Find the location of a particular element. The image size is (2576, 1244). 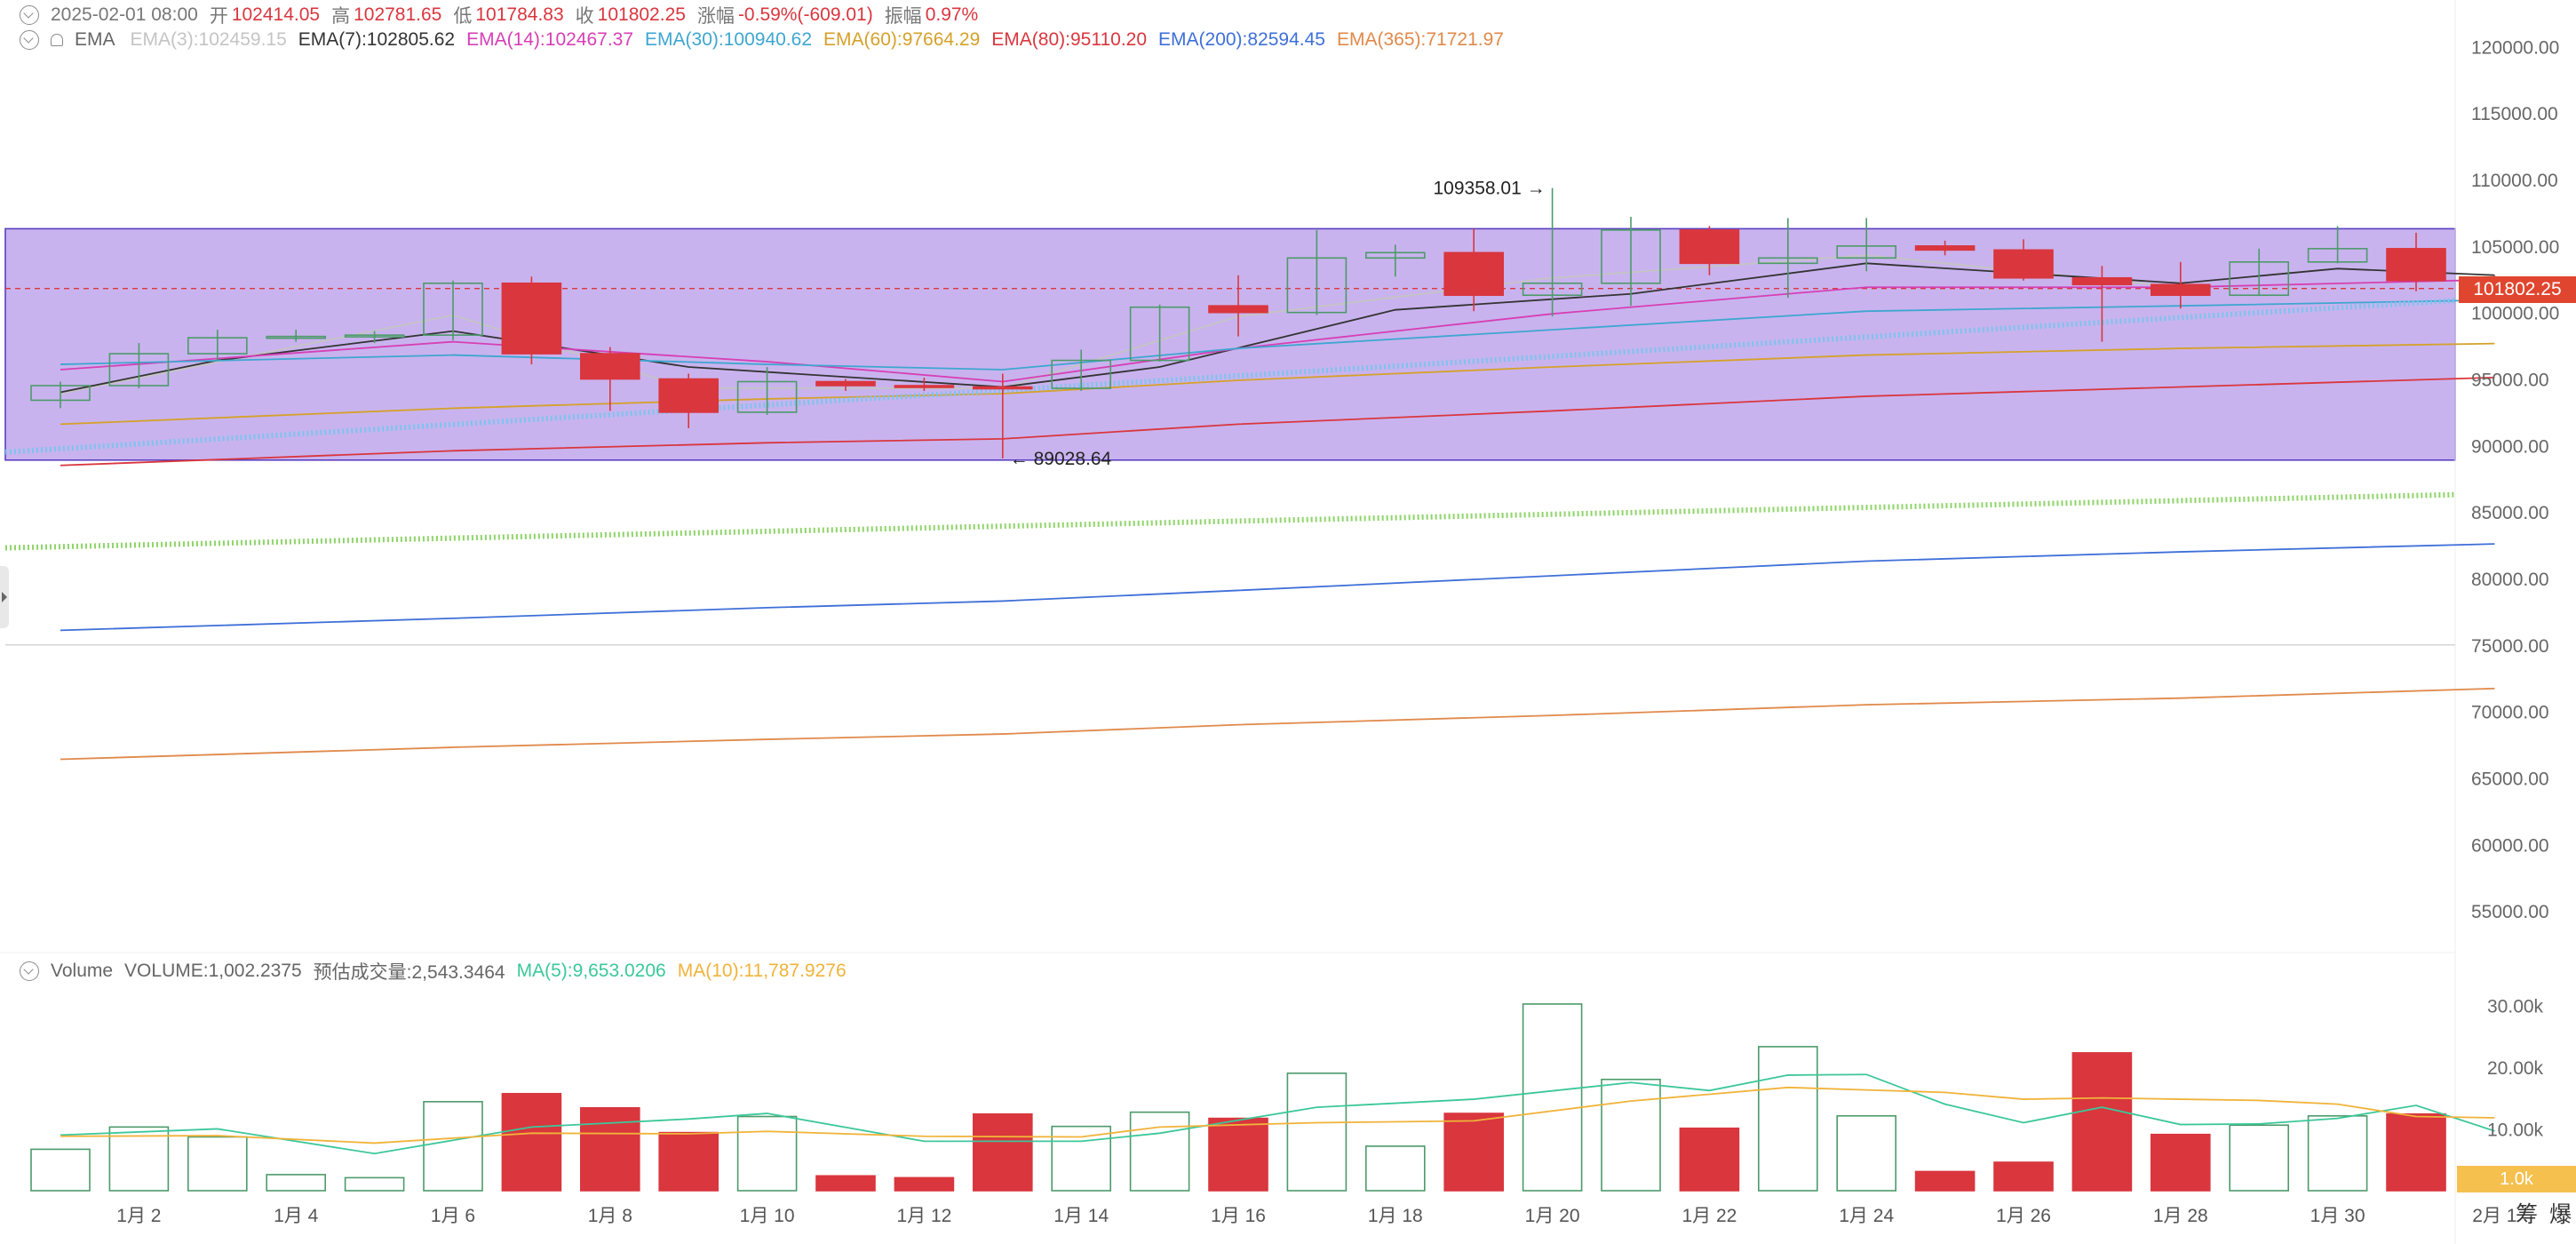

estimated-volume: 预估成交量:2,543.3464 is located at coordinates (409, 973).